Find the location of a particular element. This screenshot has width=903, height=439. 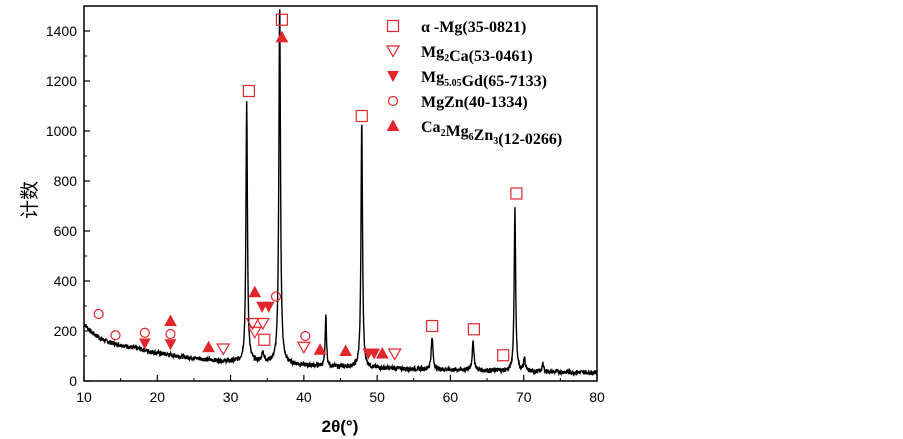

legend-marker-triangle-up-filled is located at coordinates (393, 125).